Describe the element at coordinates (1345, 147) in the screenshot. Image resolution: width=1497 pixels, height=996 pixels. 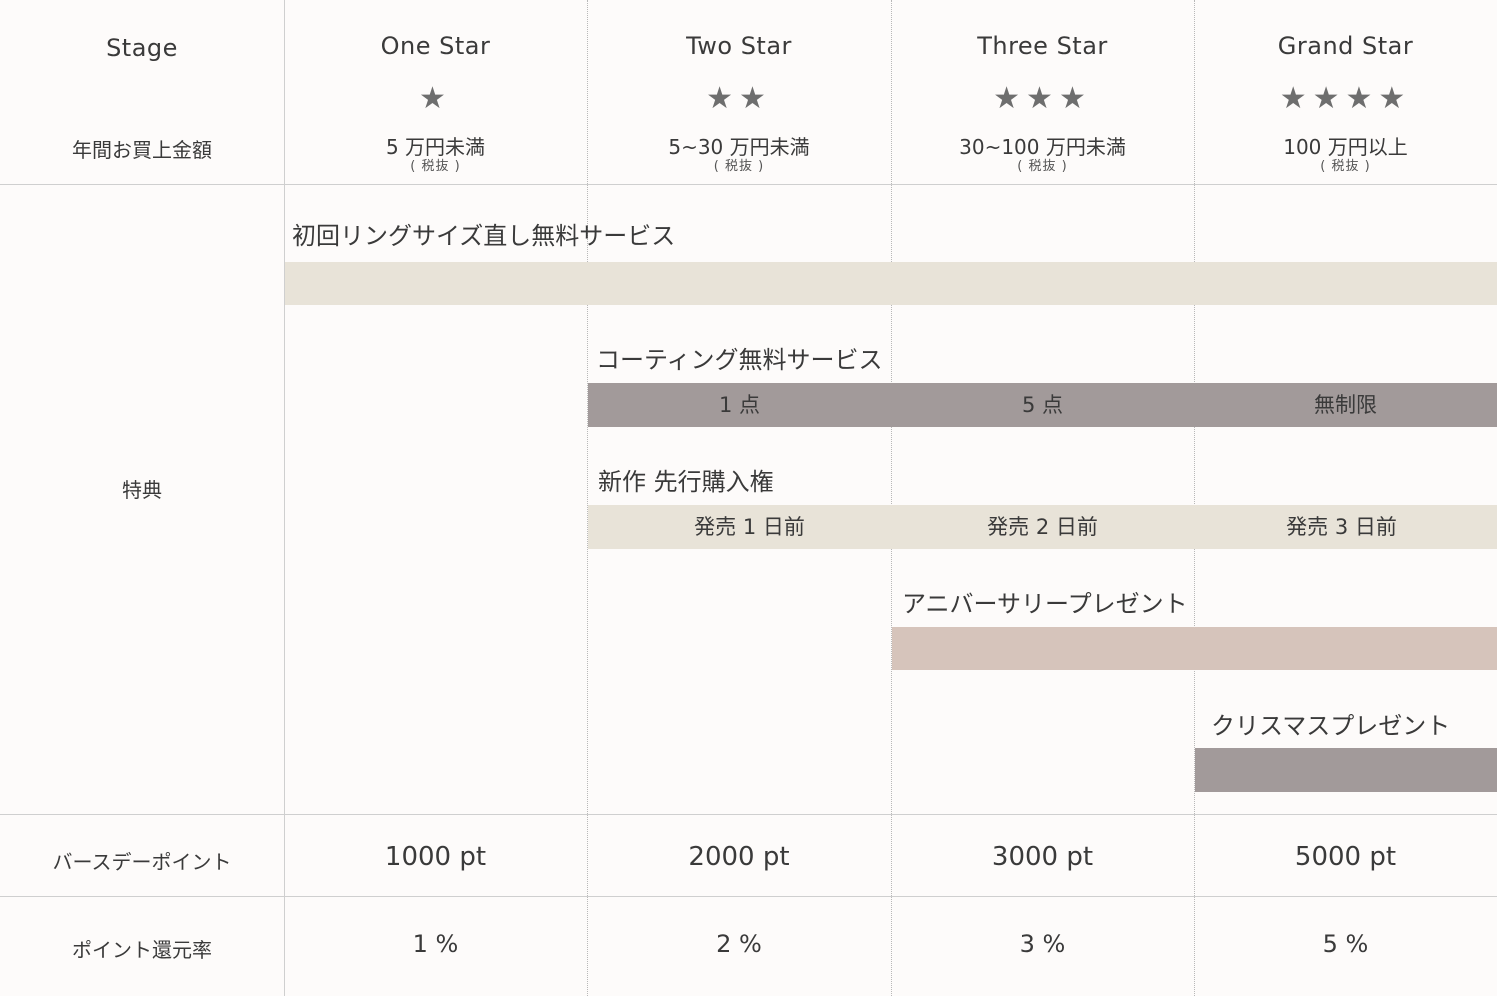
I see `stage-amount: 100 万円以上` at that location.